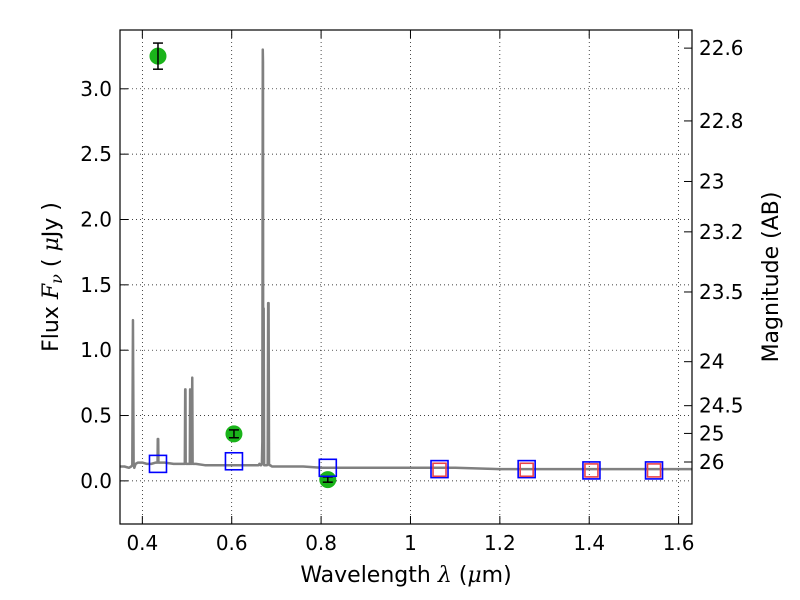  What do you see at coordinates (232, 543) in the screenshot?
I see `x-tick-label: 0.6` at bounding box center [232, 543].